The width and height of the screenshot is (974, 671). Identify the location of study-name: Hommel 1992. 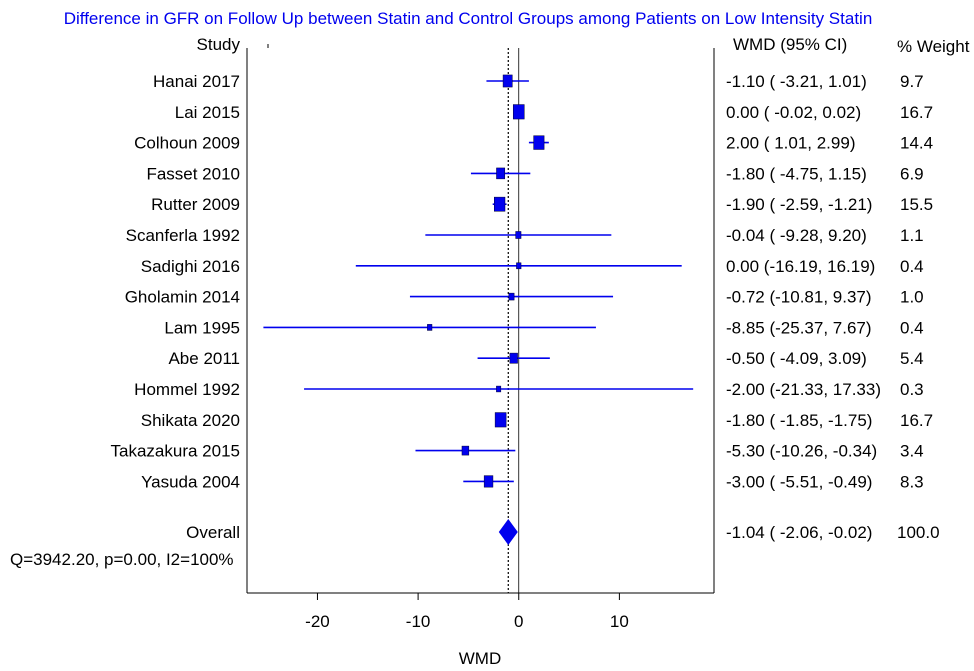
(187, 389).